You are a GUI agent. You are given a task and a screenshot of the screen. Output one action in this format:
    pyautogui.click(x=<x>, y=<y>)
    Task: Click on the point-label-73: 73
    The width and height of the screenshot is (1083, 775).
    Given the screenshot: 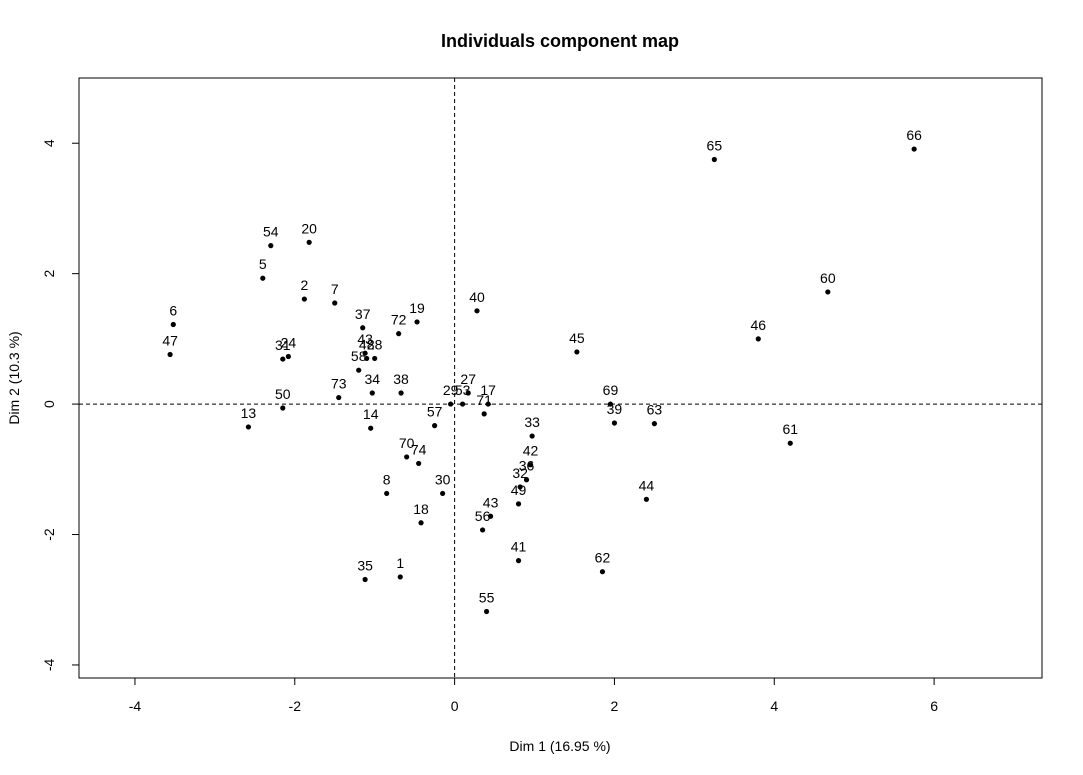 What is the action you would take?
    pyautogui.click(x=339, y=384)
    